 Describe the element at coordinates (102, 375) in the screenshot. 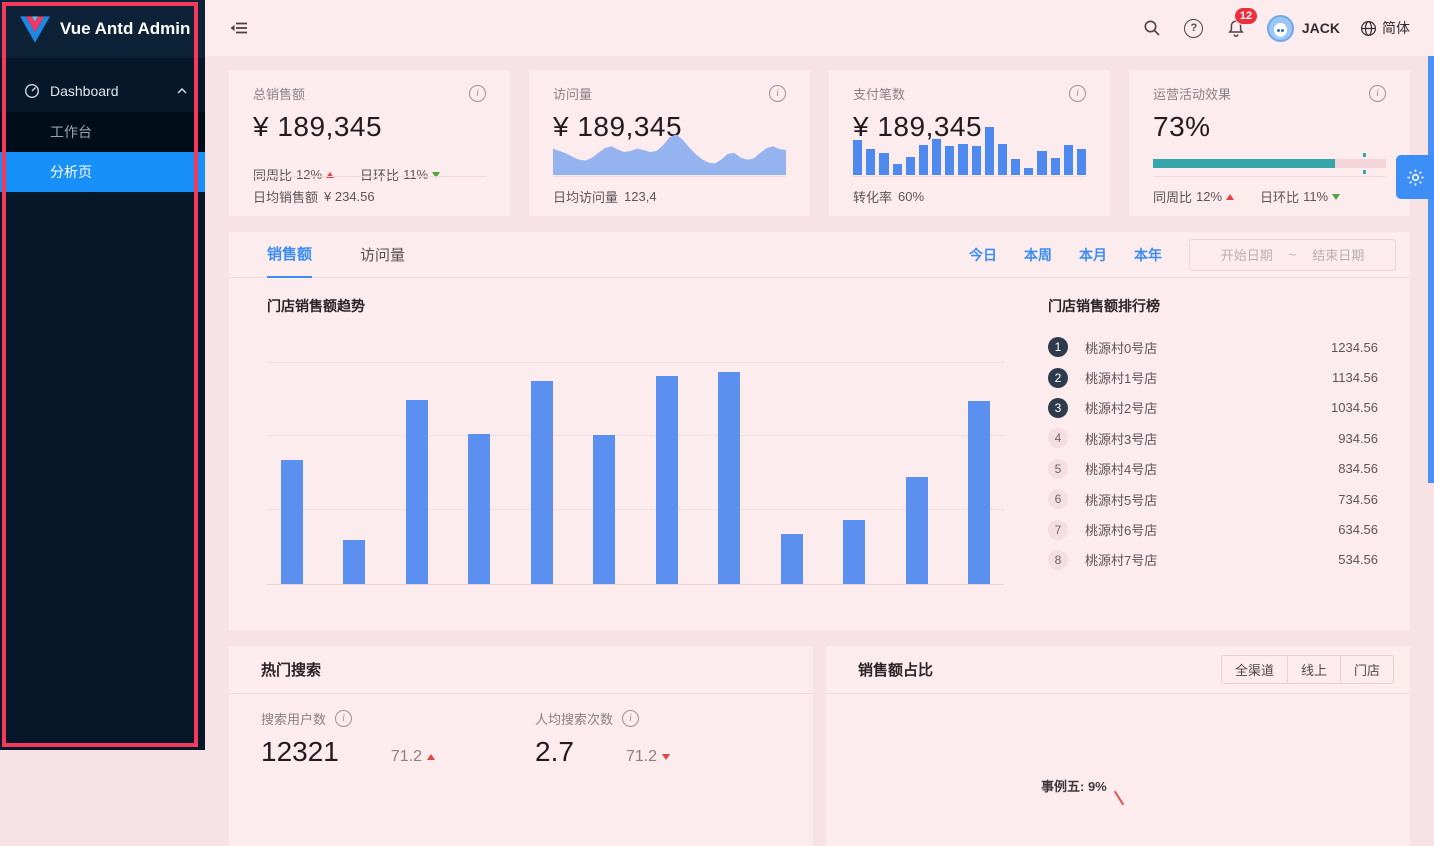

I see `sidebar: Vue Antd Admin Dashboard 工作台 分析页` at that location.